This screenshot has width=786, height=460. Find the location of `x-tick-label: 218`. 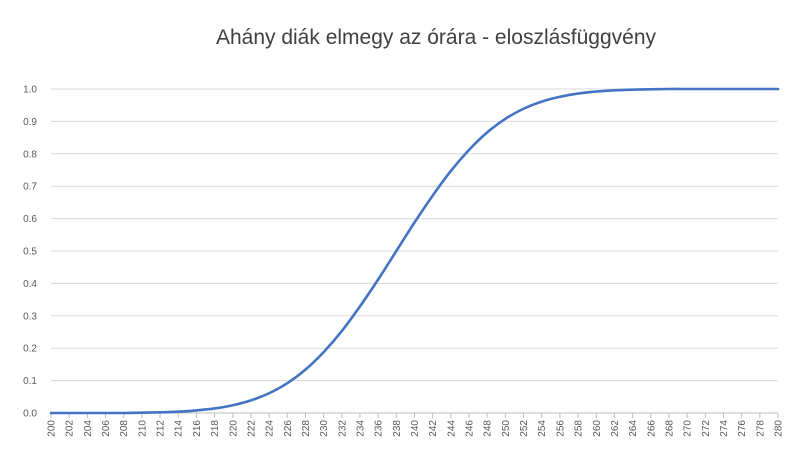

x-tick-label: 218 is located at coordinates (215, 428).